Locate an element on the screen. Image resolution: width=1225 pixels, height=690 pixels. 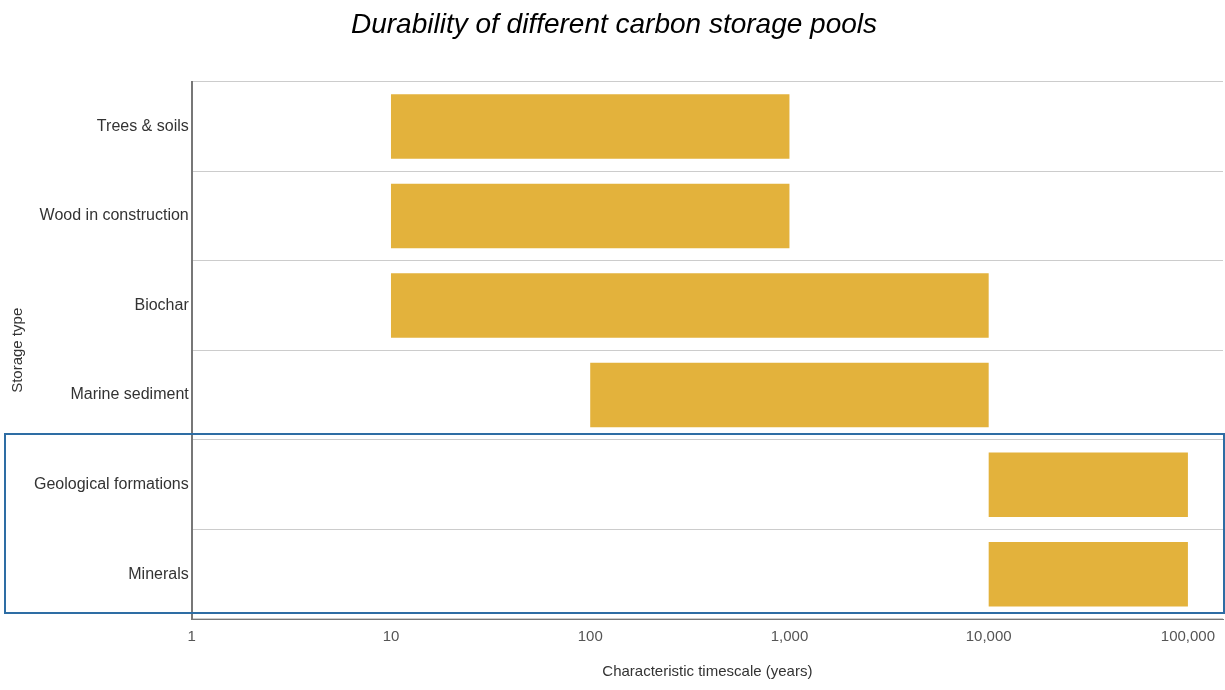
y-tick-label: Marine sediment is located at coordinates (130, 394).